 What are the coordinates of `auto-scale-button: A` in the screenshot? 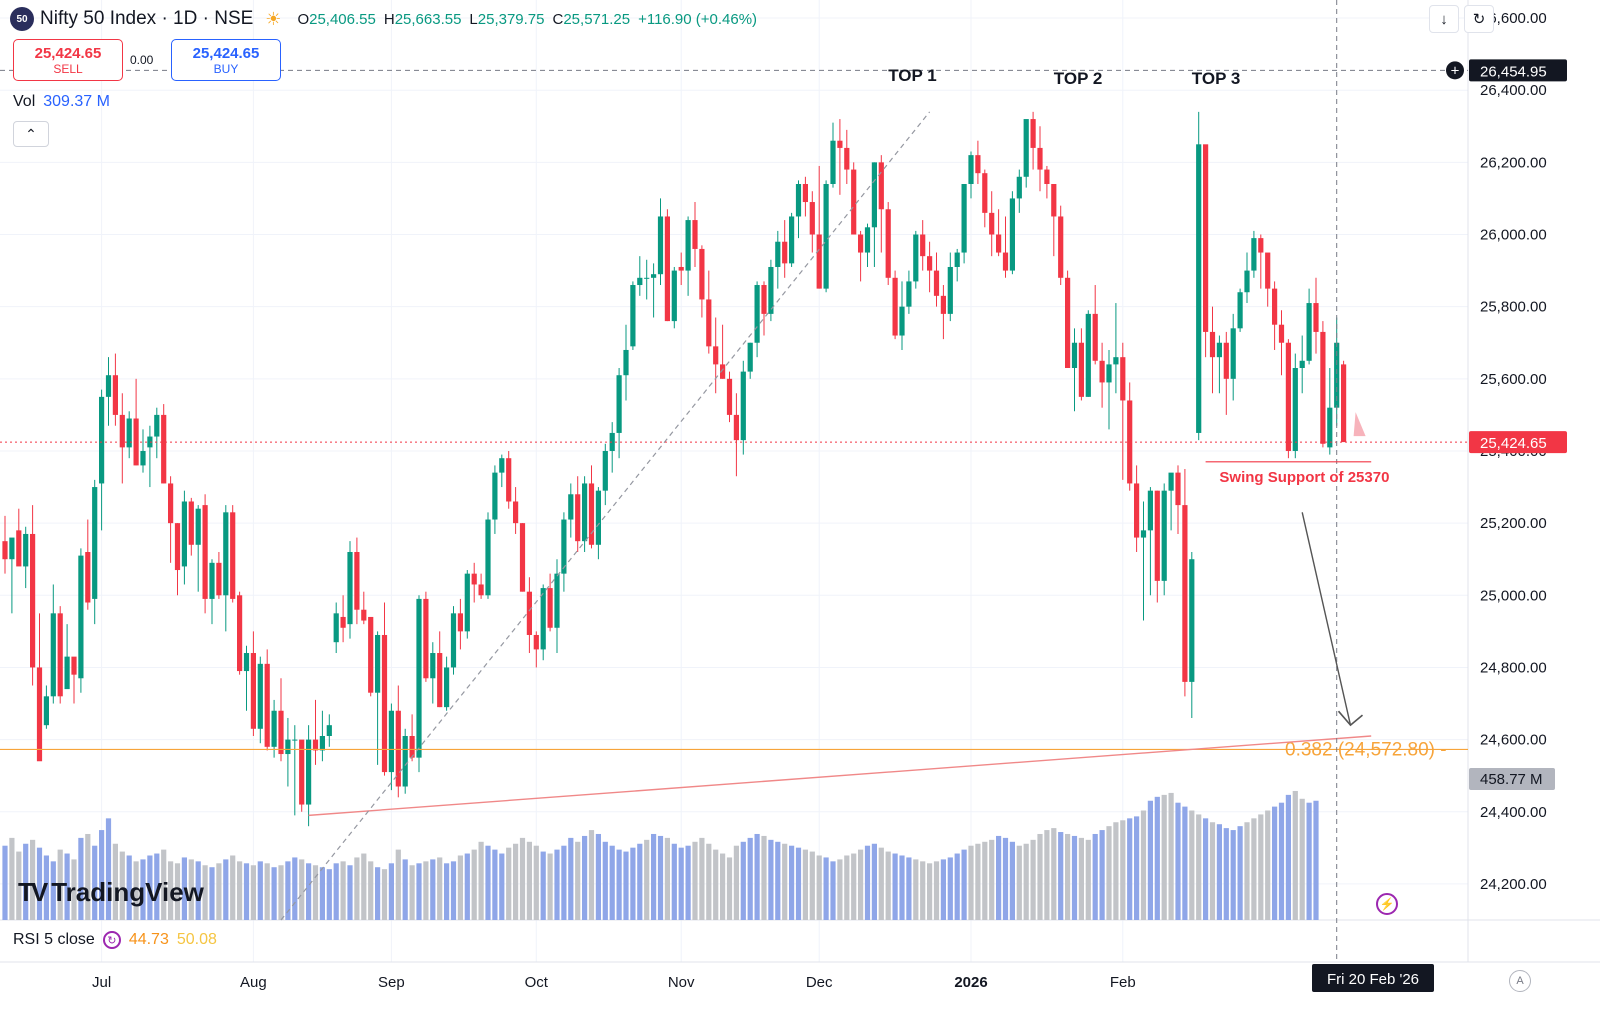 It's located at (1520, 981).